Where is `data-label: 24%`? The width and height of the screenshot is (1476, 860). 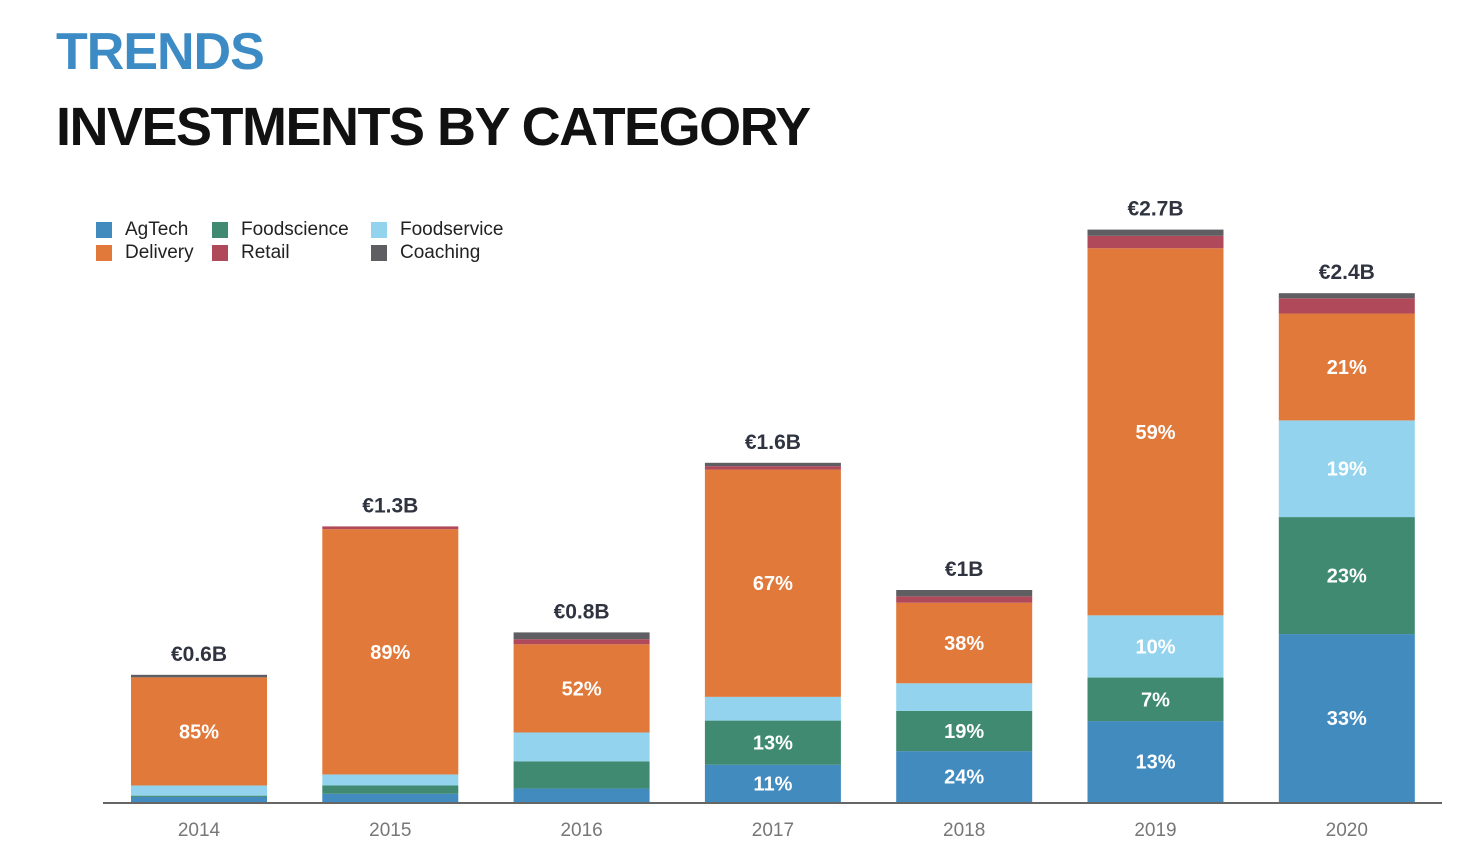 data-label: 24% is located at coordinates (964, 778).